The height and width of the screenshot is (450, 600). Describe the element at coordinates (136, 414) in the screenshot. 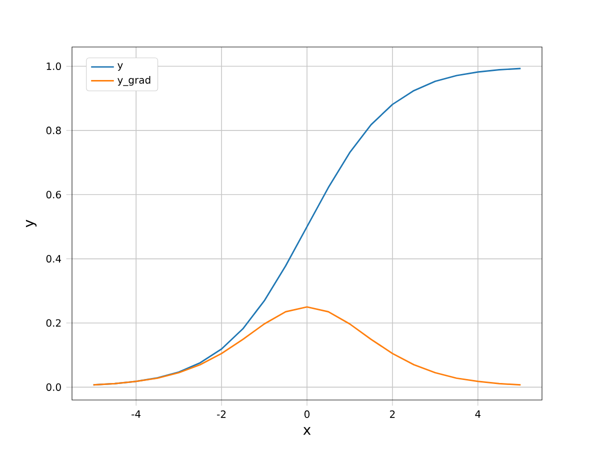

I see `x-tick-label: -4` at that location.